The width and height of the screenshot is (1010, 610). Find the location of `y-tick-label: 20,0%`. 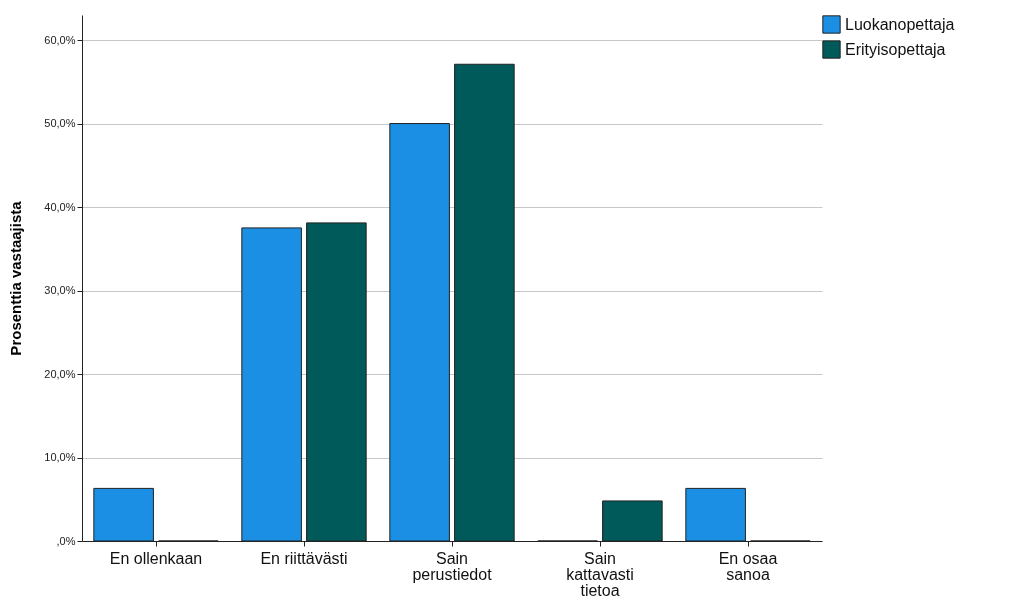

y-tick-label: 20,0% is located at coordinates (60, 373).